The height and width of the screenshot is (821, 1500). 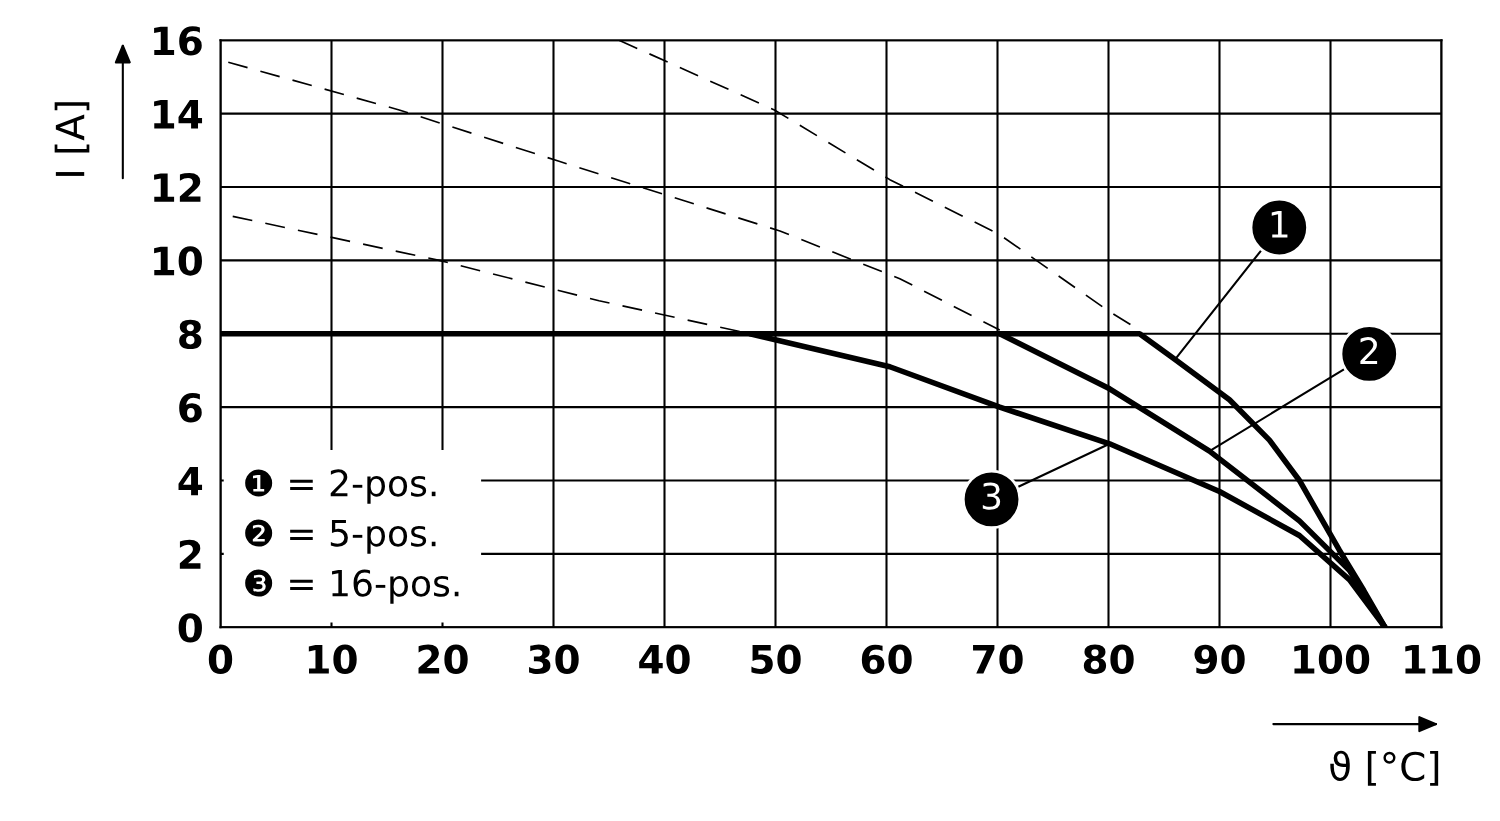 What do you see at coordinates (340, 486) in the screenshot?
I see `annotation: ❶ = 2-pos.` at bounding box center [340, 486].